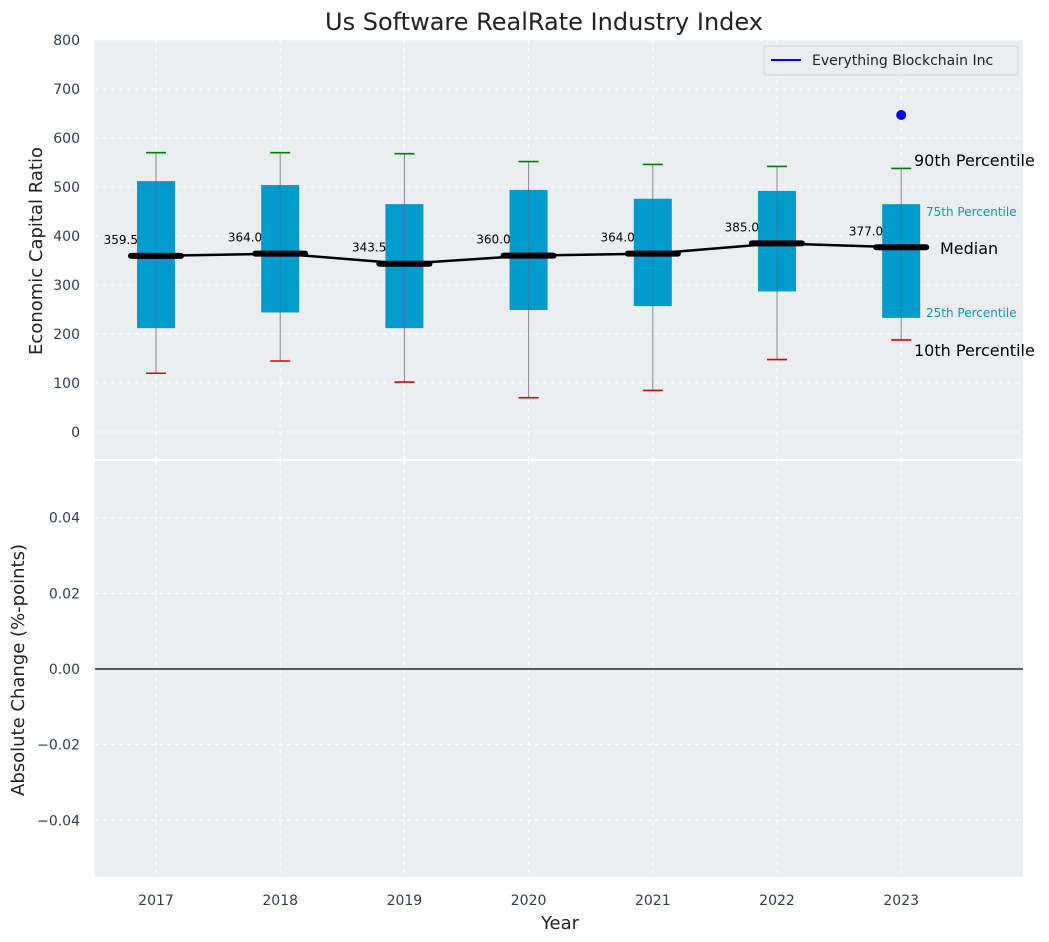 The image size is (1049, 942). I want to click on top-y-tick-label: 700, so click(66, 90).